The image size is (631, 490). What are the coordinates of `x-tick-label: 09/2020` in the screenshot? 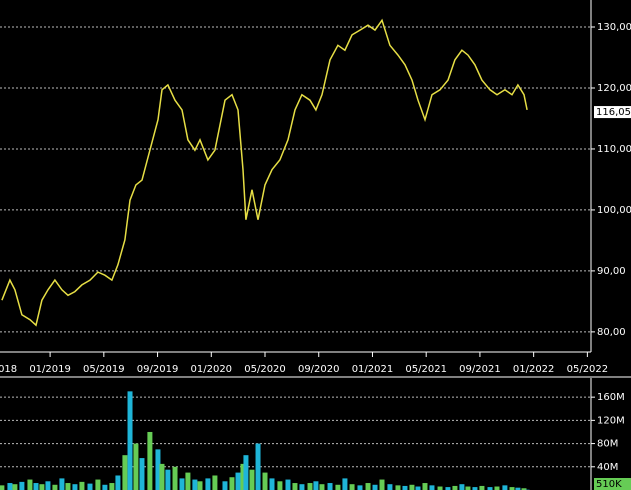 It's located at (319, 369).